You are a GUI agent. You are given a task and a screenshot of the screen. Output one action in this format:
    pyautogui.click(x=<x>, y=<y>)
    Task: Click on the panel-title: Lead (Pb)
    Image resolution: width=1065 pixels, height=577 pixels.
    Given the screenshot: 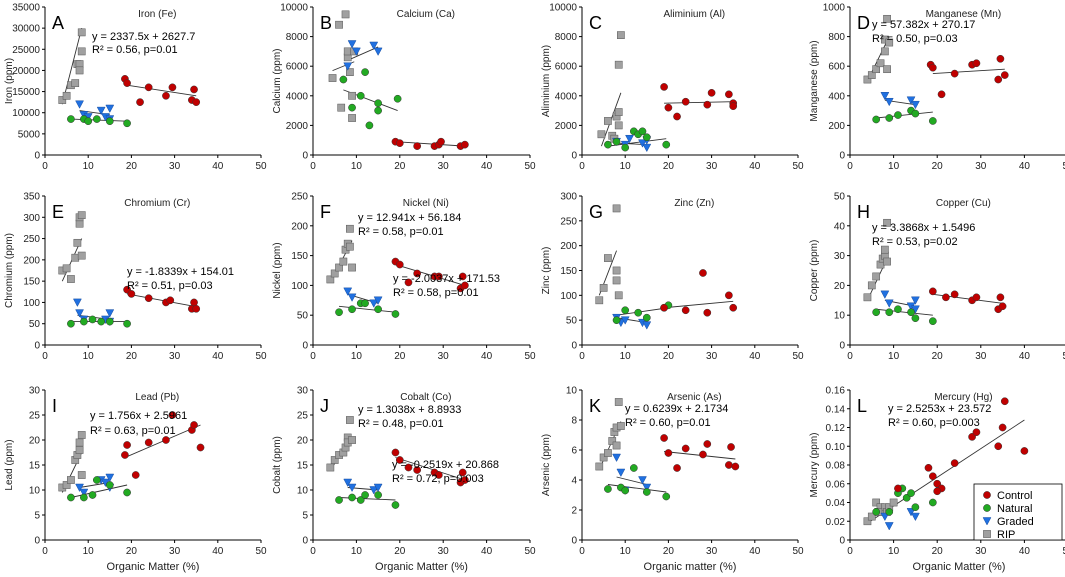 What is the action you would take?
    pyautogui.click(x=157, y=397)
    